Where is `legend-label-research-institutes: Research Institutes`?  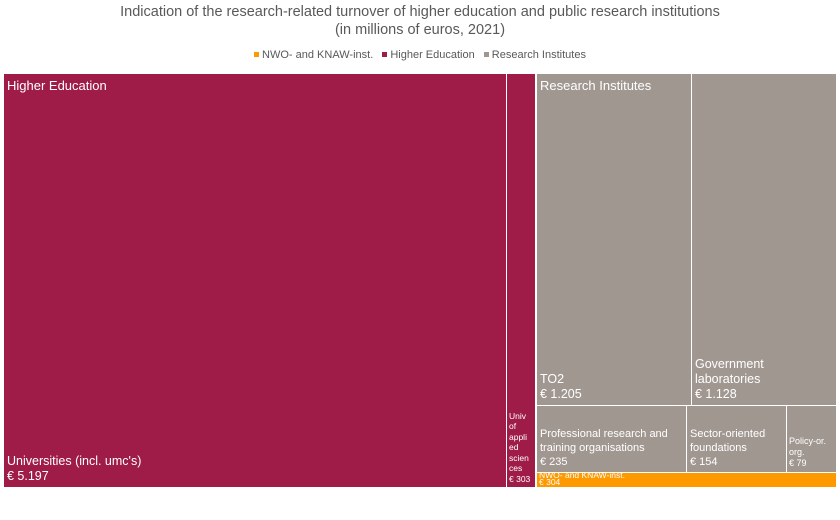
legend-label-research-institutes: Research Institutes is located at coordinates (538, 55).